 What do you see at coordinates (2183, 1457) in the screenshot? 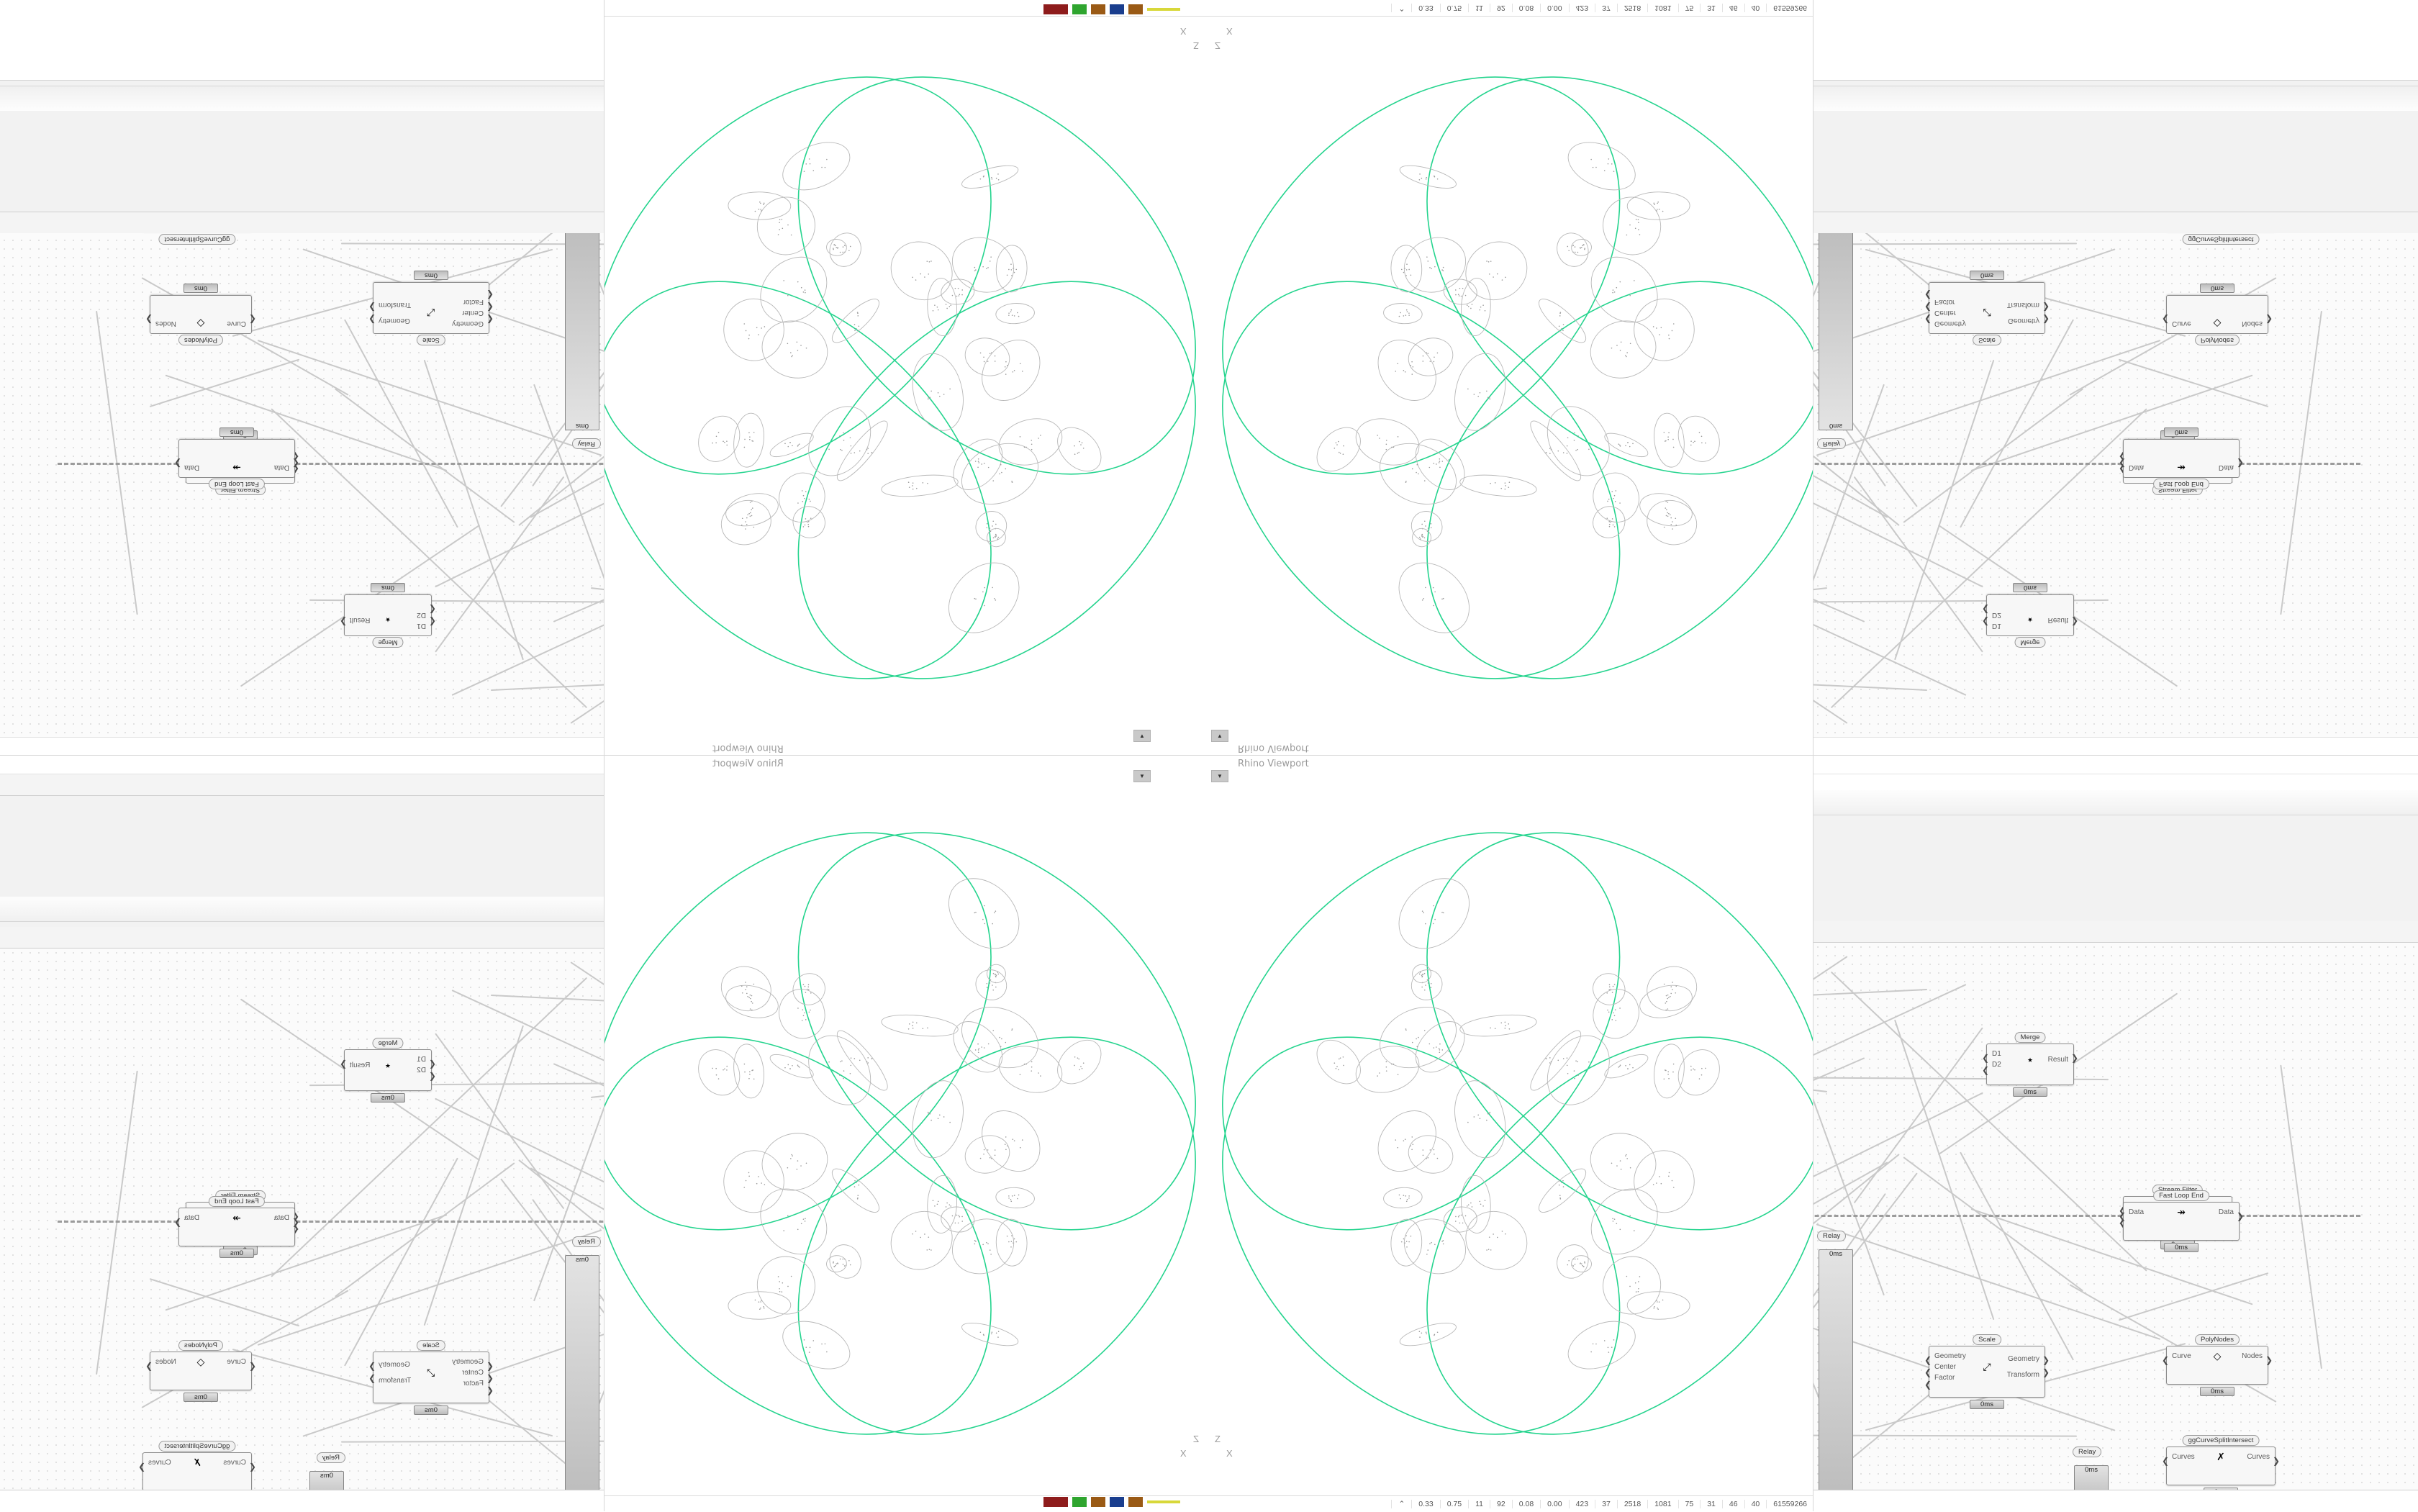
I see `input-param: Curves` at bounding box center [2183, 1457].